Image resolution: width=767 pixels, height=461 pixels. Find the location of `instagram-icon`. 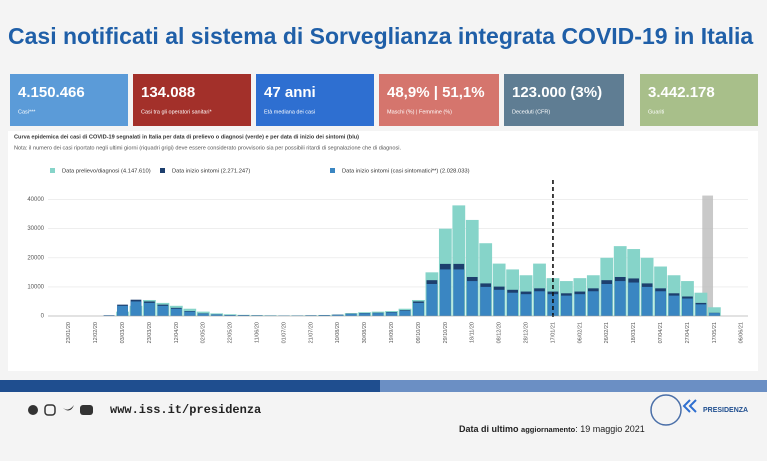

instagram-icon is located at coordinates (50, 410).